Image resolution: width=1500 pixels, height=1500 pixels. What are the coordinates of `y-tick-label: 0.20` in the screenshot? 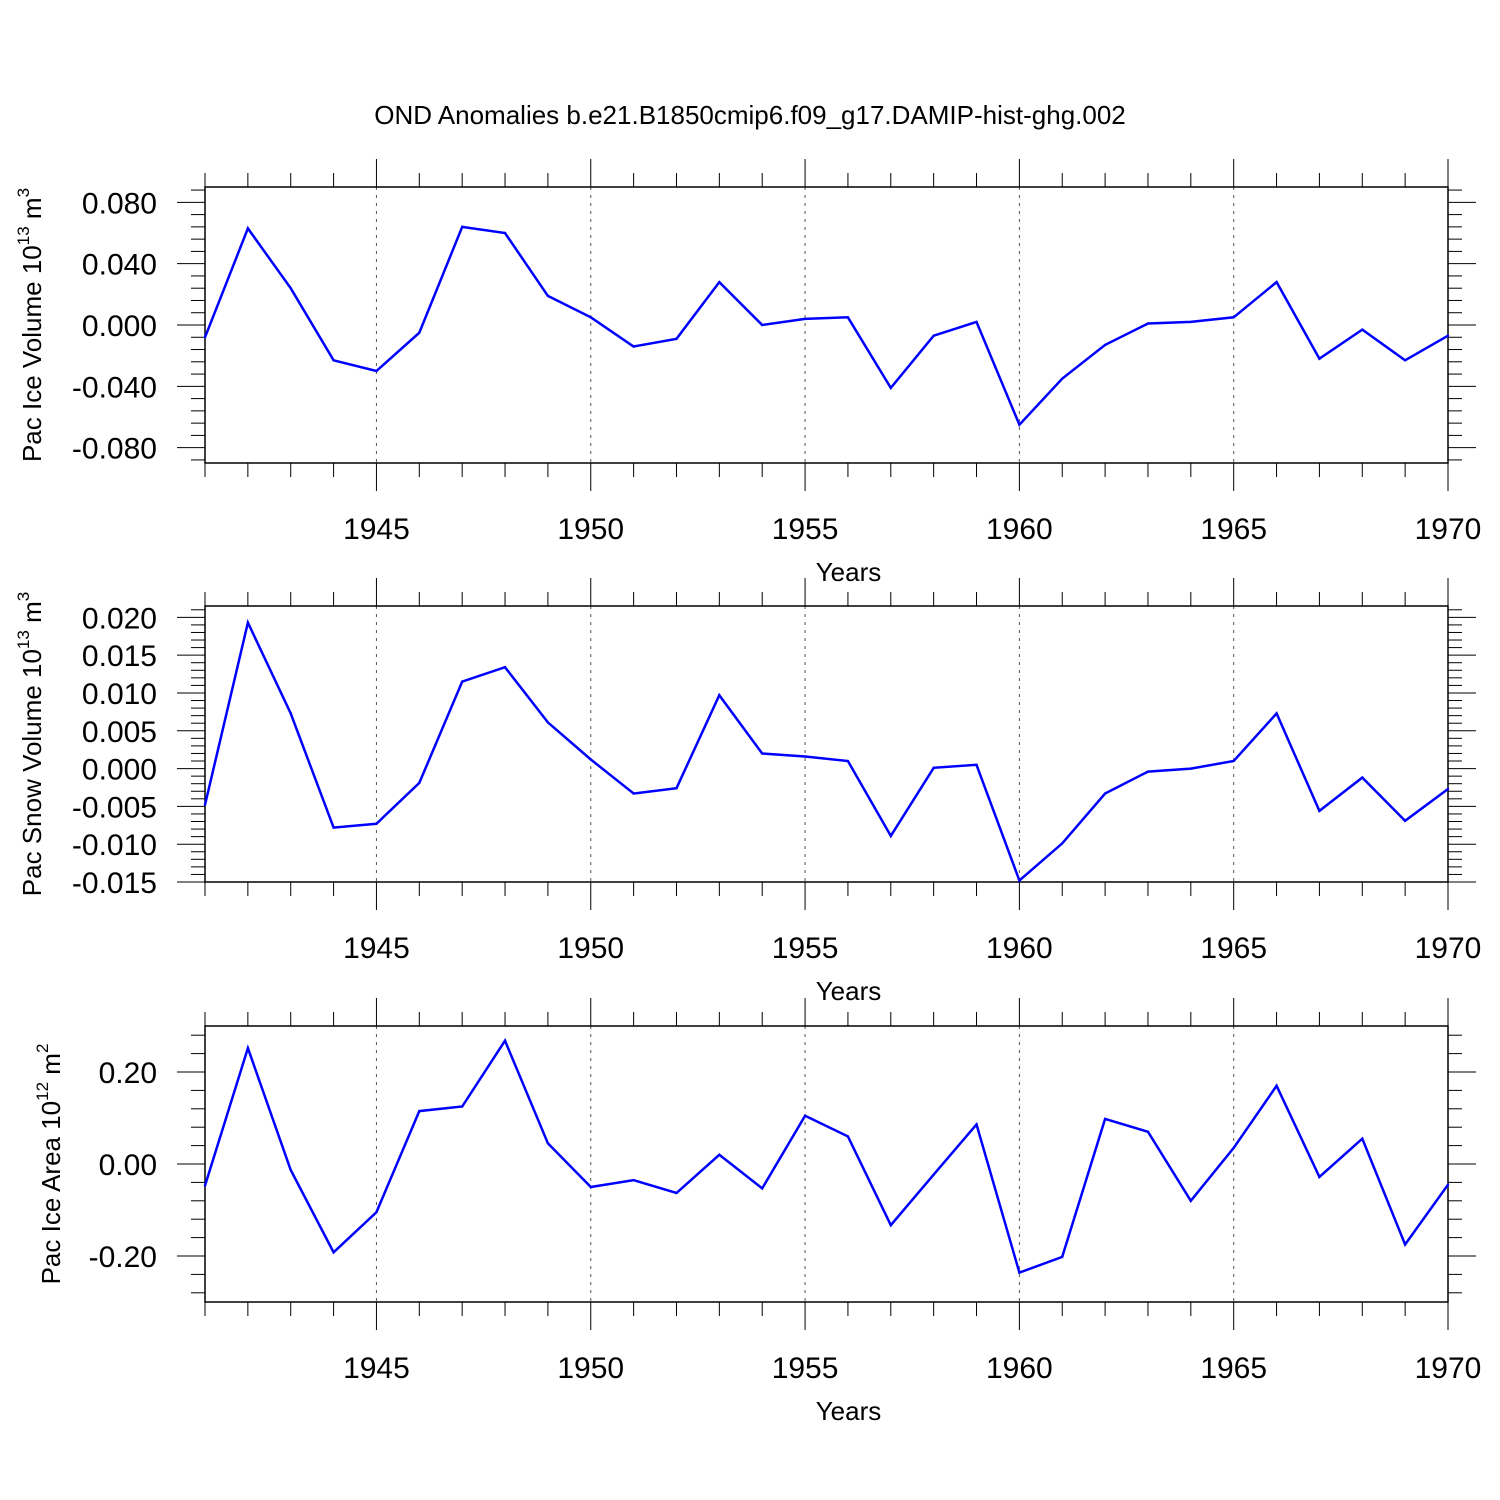 It's located at (128, 1073).